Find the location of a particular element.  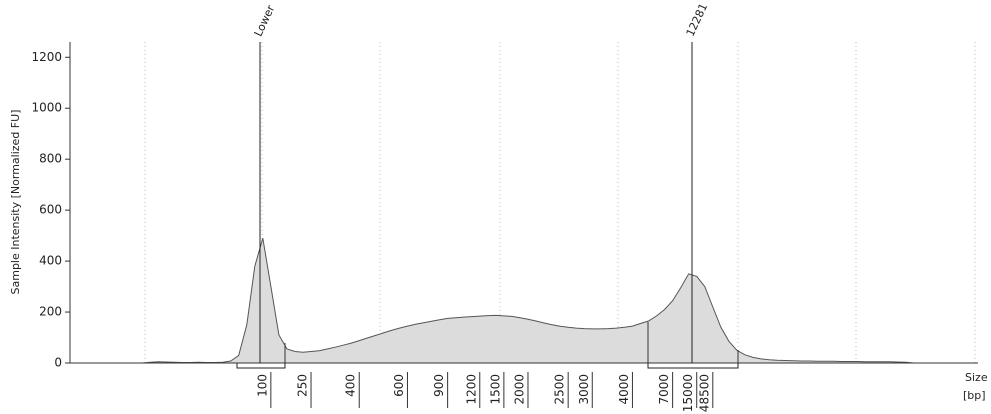

y-tick-label: 0 is located at coordinates (58, 363).